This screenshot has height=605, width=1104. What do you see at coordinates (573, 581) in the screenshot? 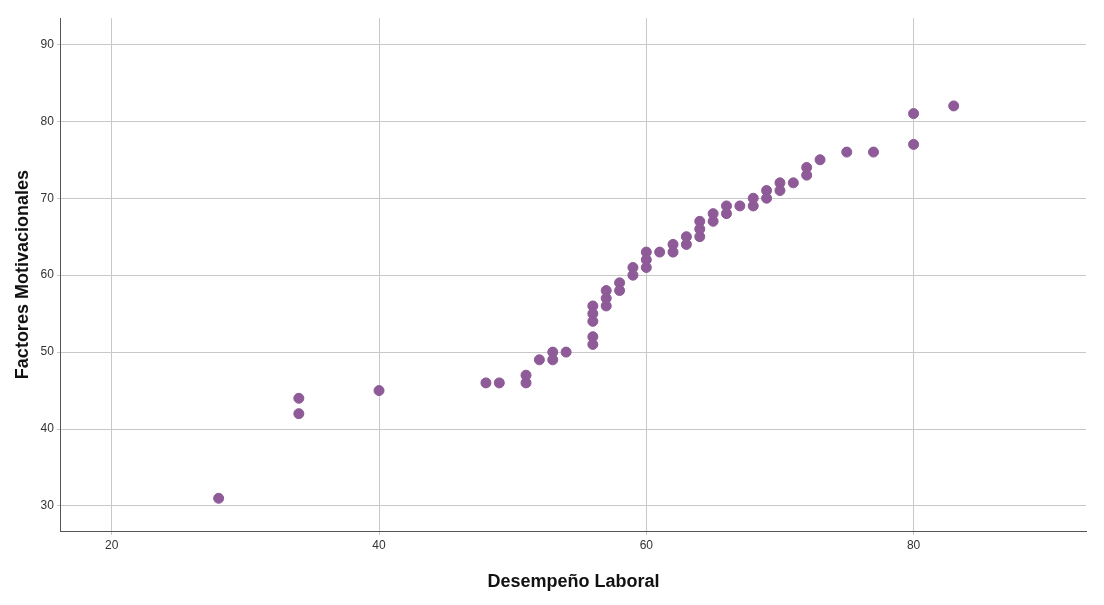
I see `x-axis-title: Desempeño Laboral` at bounding box center [573, 581].